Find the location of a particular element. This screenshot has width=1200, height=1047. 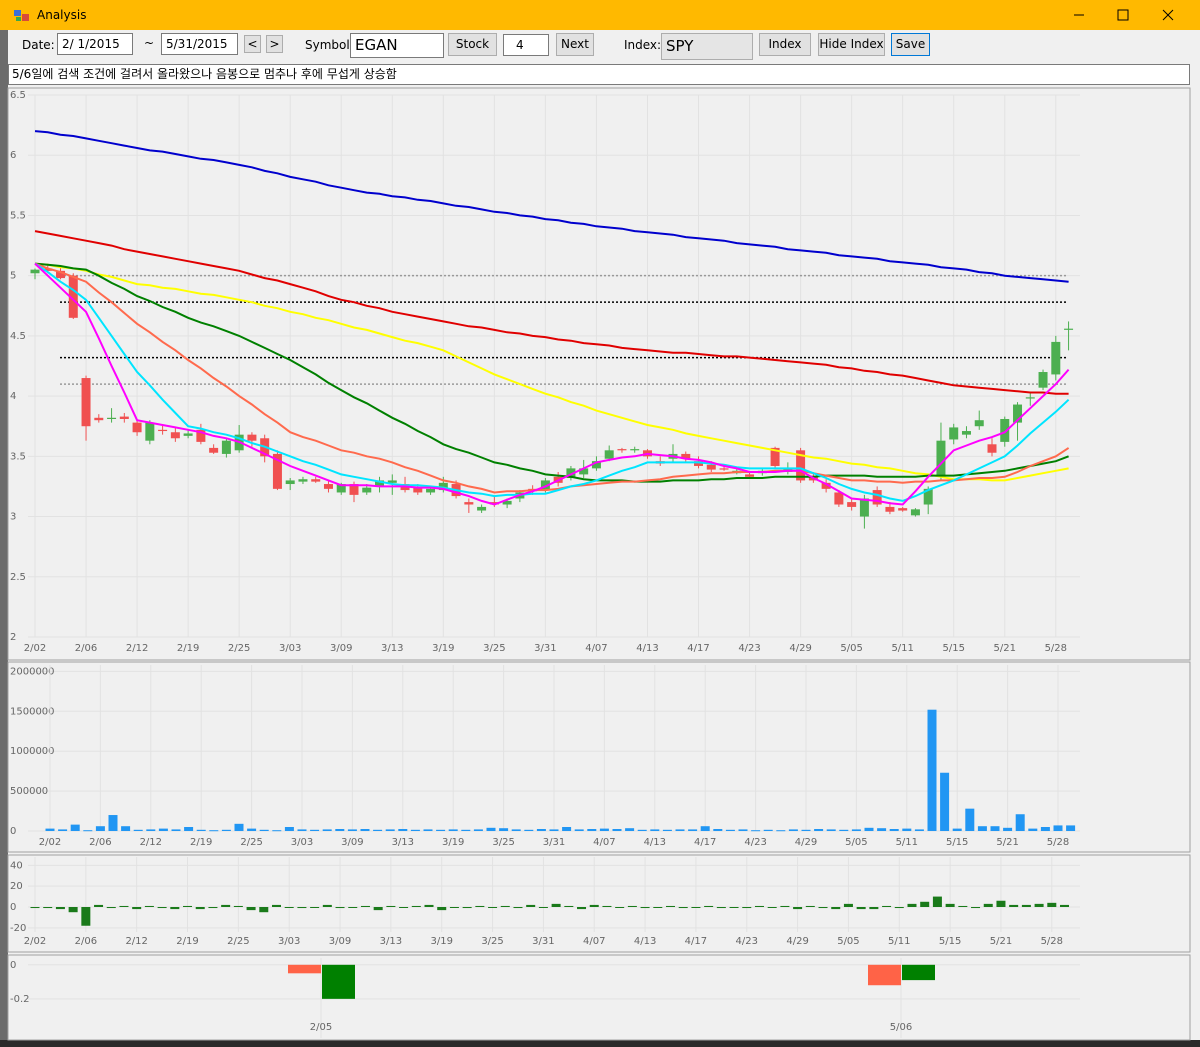

index-select: SPY is located at coordinates (707, 46).